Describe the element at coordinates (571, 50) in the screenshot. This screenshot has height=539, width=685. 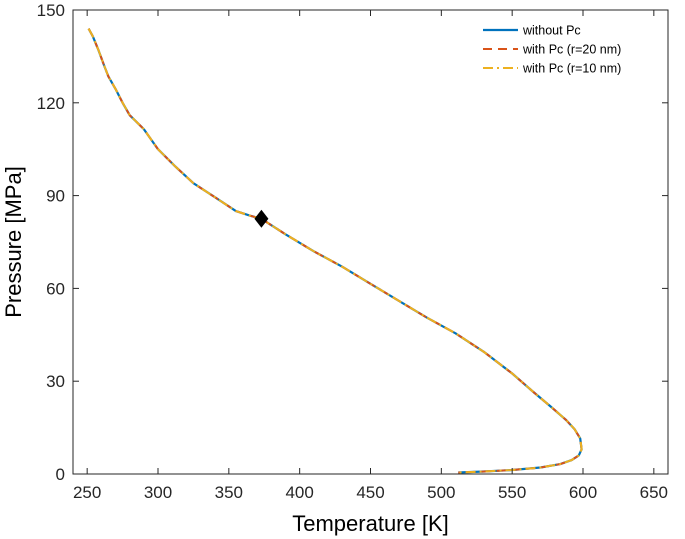
I see `legend-label: with Pc (r=20 nm)` at that location.